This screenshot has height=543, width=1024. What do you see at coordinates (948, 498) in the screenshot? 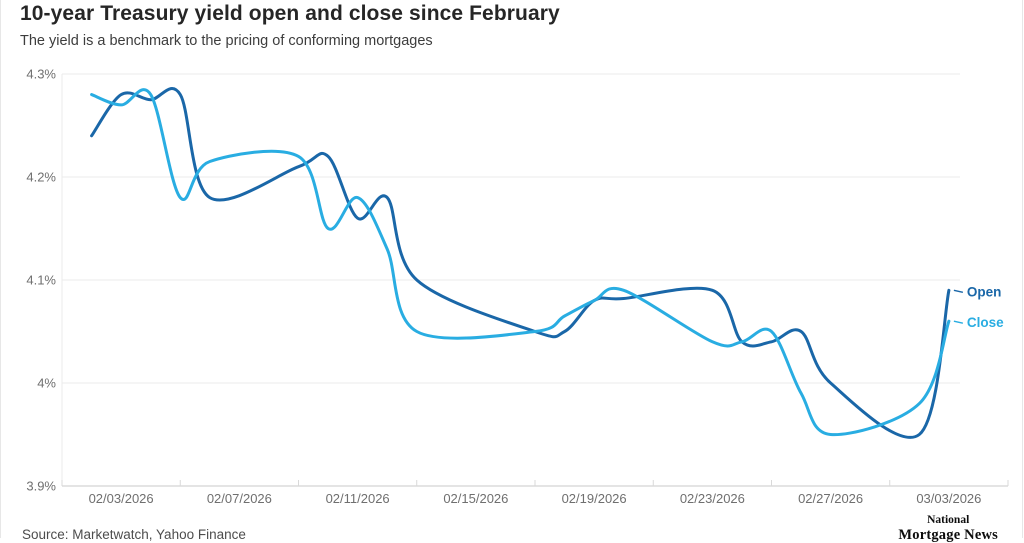
I see `x-tick-label: 03/03/2026` at bounding box center [948, 498].